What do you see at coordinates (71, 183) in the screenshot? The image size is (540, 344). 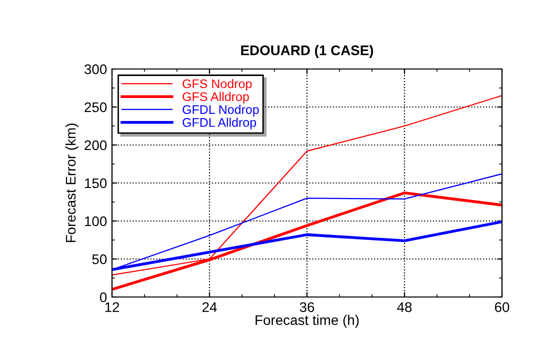 I see `y-axis-title: Forecast Error (km)` at bounding box center [71, 183].